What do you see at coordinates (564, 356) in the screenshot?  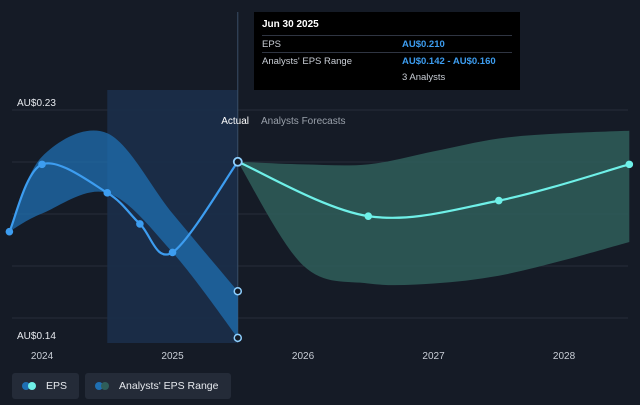 I see `x-tick-label: 2028` at bounding box center [564, 356].